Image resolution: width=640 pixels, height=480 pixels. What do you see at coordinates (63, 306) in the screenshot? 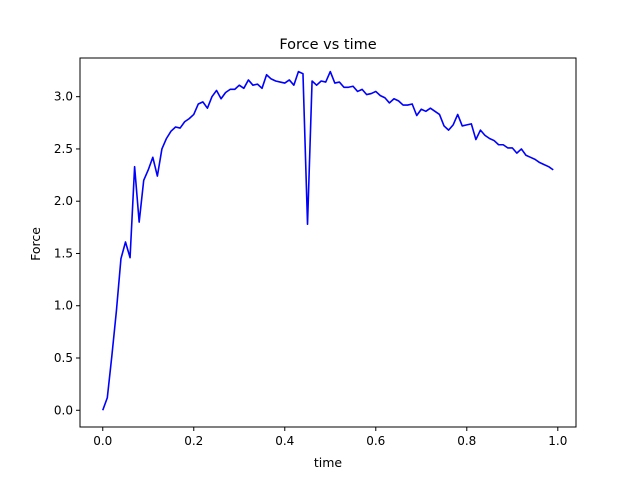
I see `y-tick-label: 1.0` at bounding box center [63, 306].